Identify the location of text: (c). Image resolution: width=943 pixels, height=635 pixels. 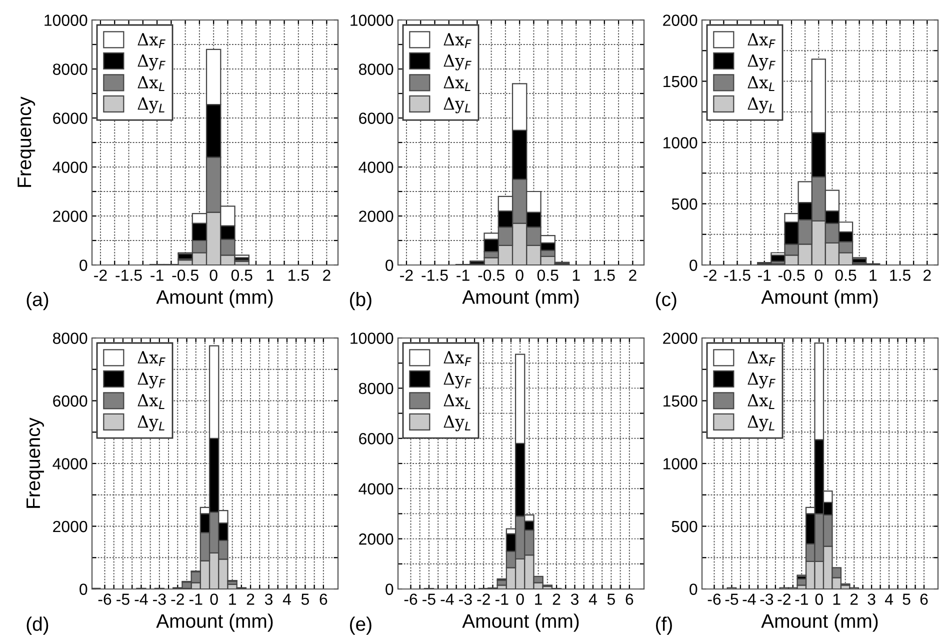
(666, 301).